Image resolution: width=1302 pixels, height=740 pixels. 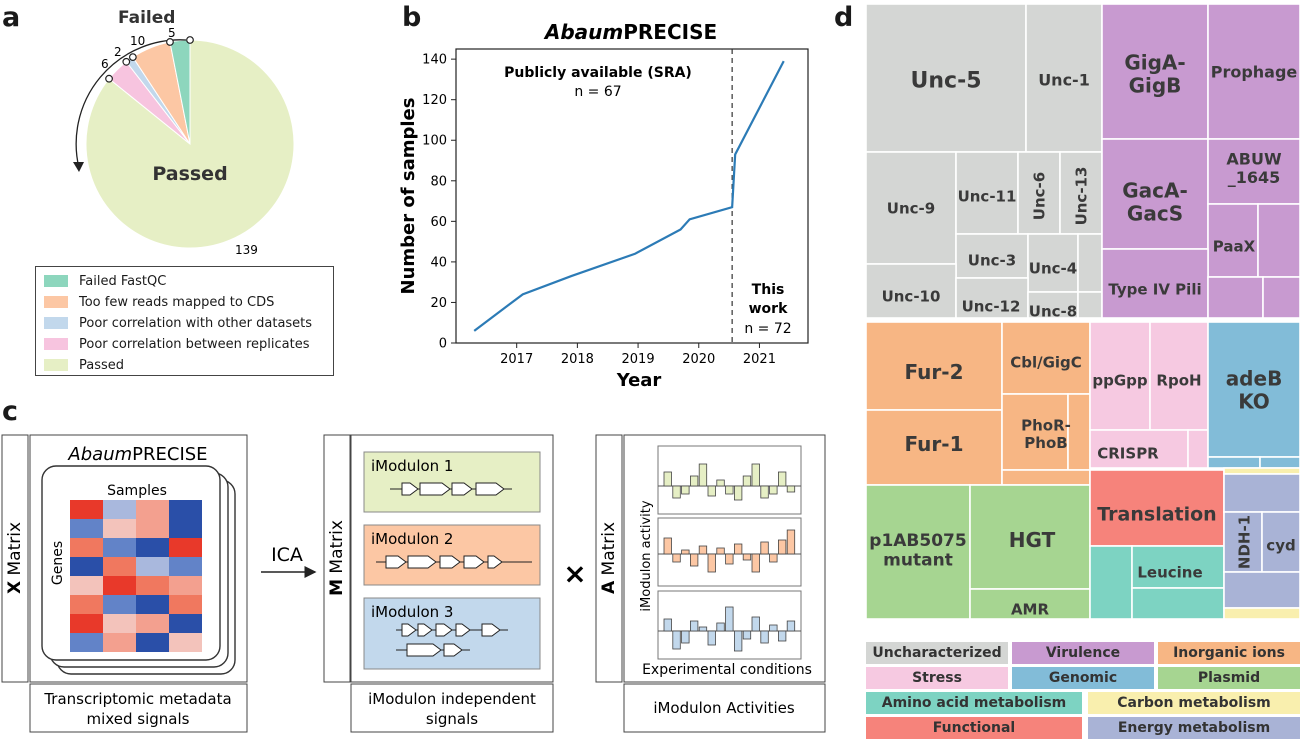 What do you see at coordinates (991, 306) in the screenshot?
I see `treemap-tile-label: Unc-12` at bounding box center [991, 306].